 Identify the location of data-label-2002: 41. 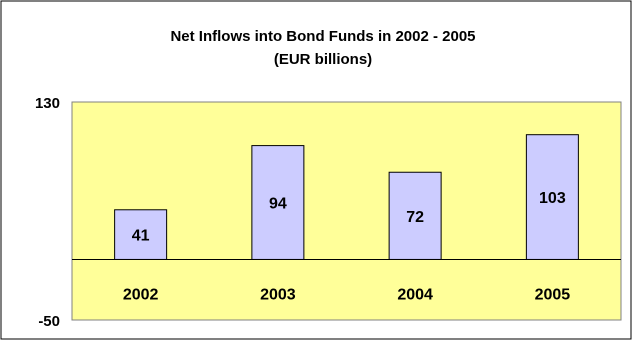
(141, 236).